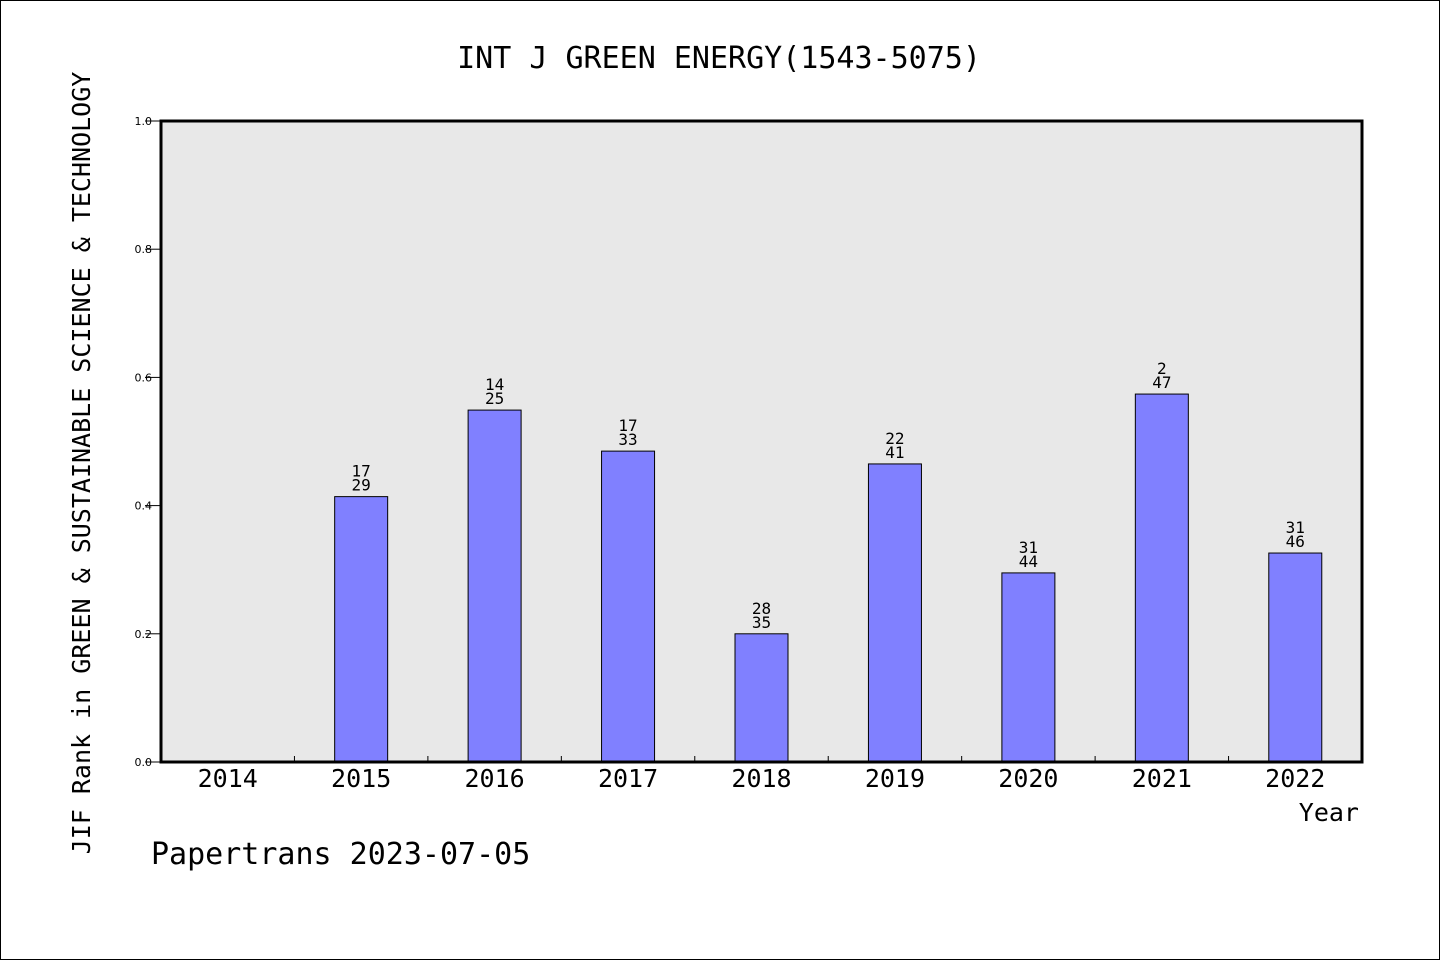  Describe the element at coordinates (144, 249) in the screenshot. I see `y-tick-label: 0.8` at that location.